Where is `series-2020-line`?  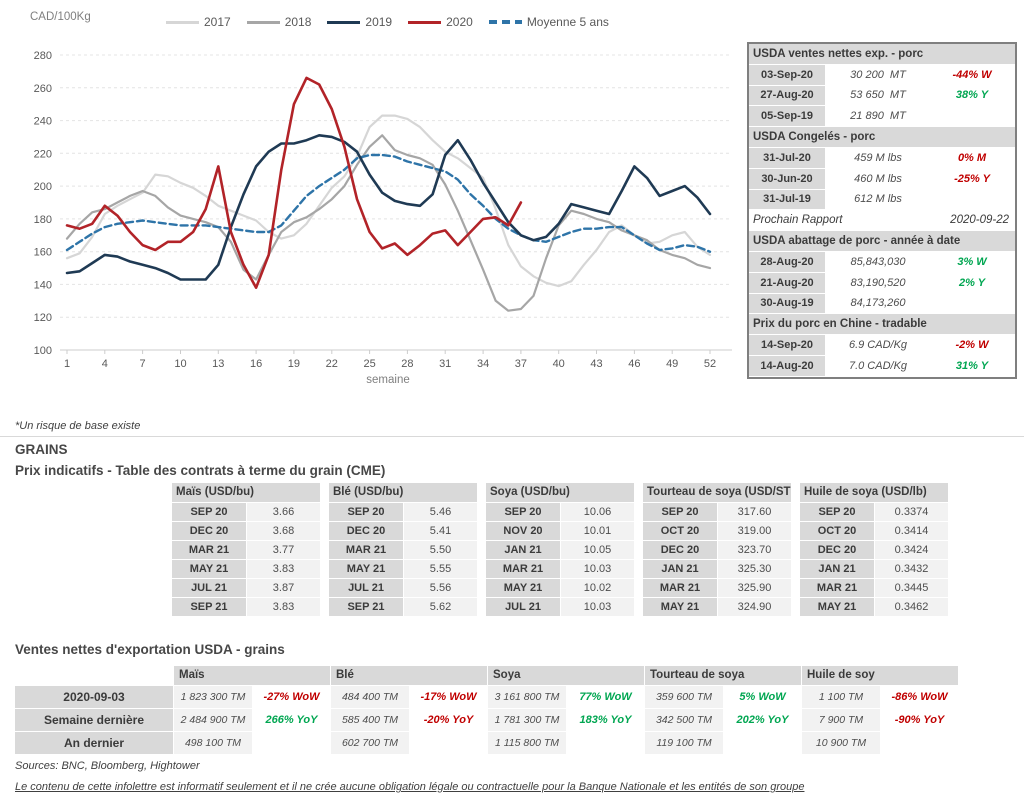 series-2020-line is located at coordinates (294, 183).